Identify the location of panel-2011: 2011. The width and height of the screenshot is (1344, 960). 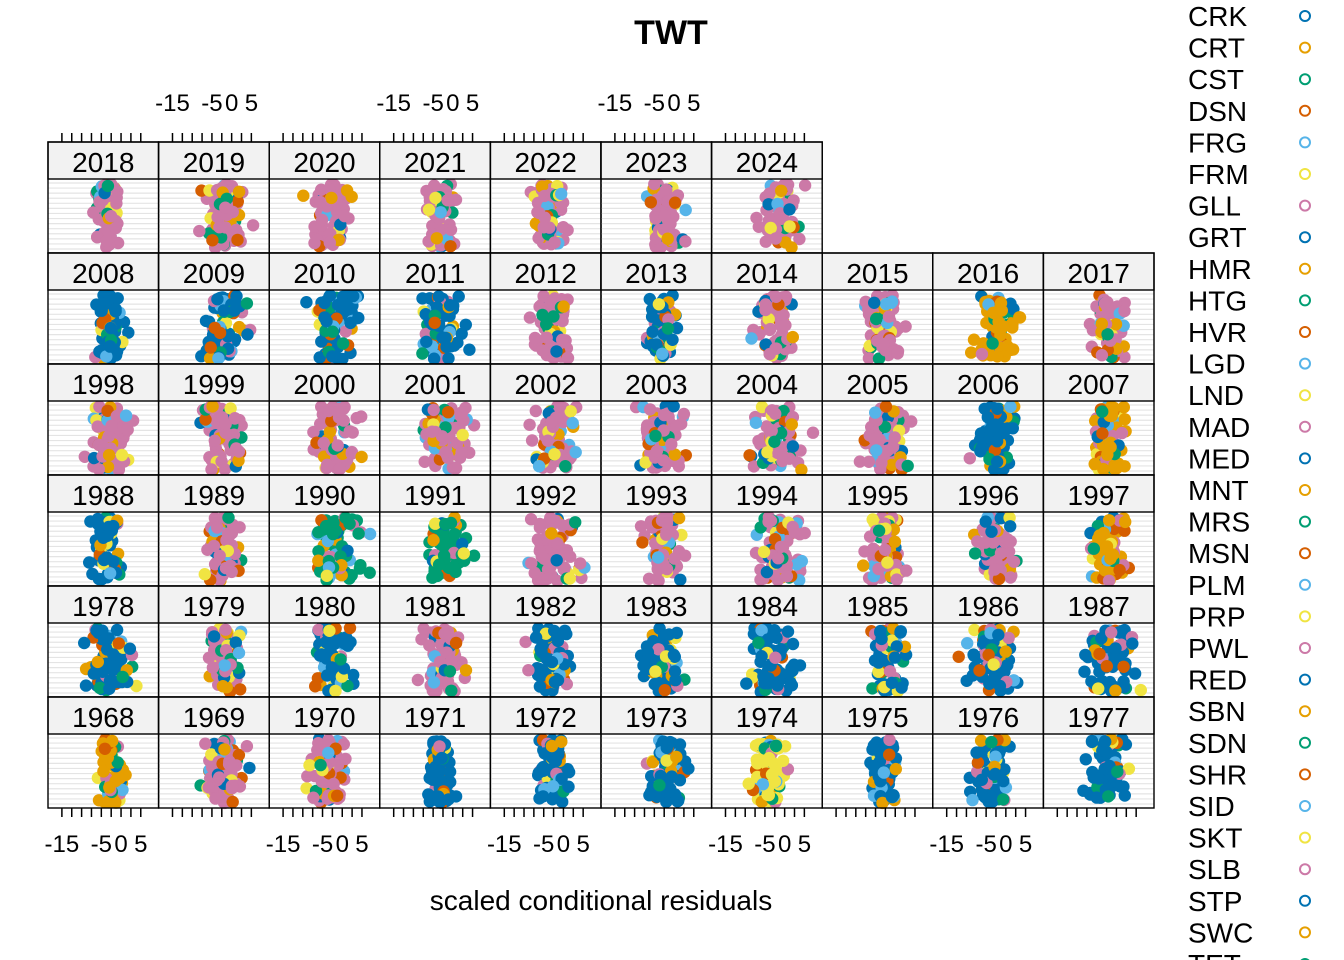
(435, 309).